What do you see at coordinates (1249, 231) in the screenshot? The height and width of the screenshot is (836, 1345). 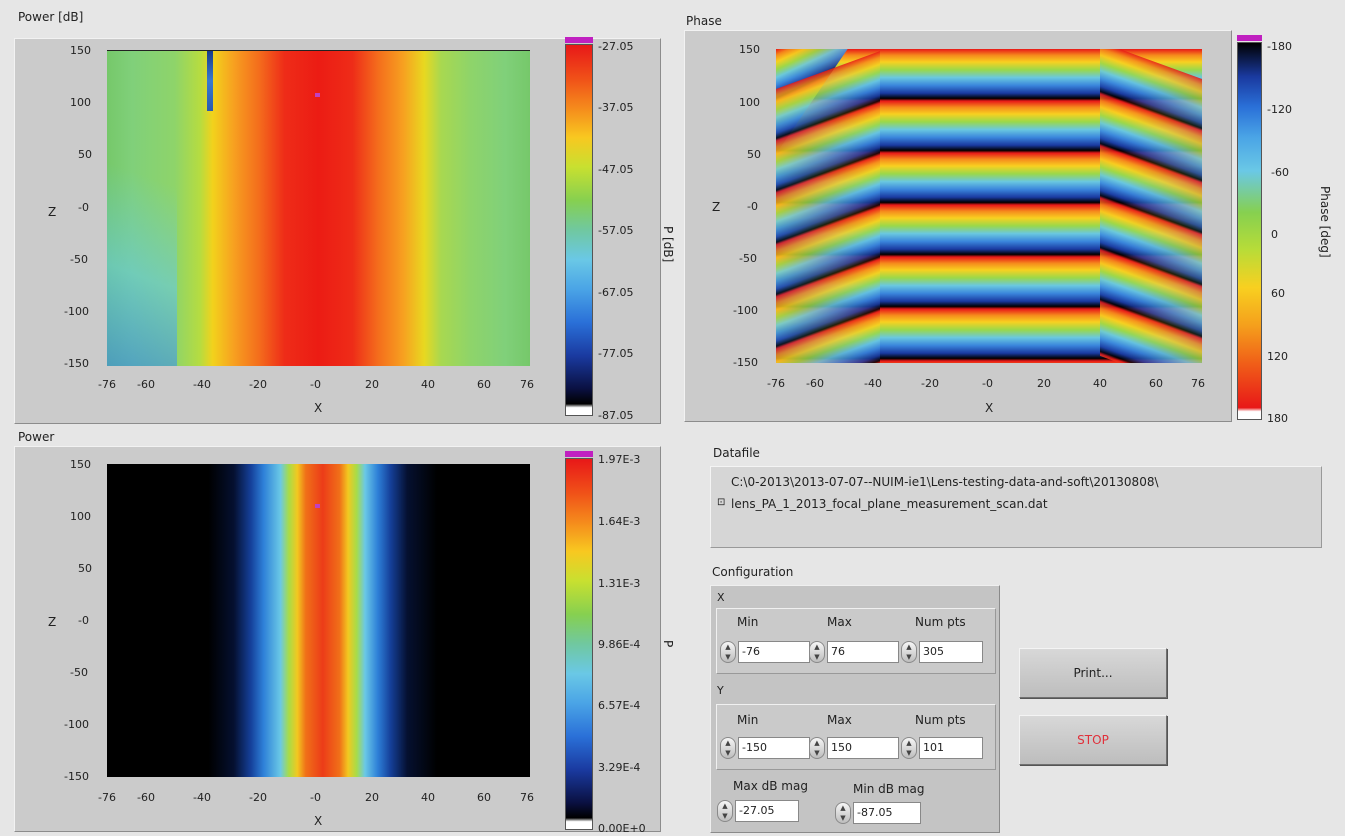 I see `phase-colorbar` at bounding box center [1249, 231].